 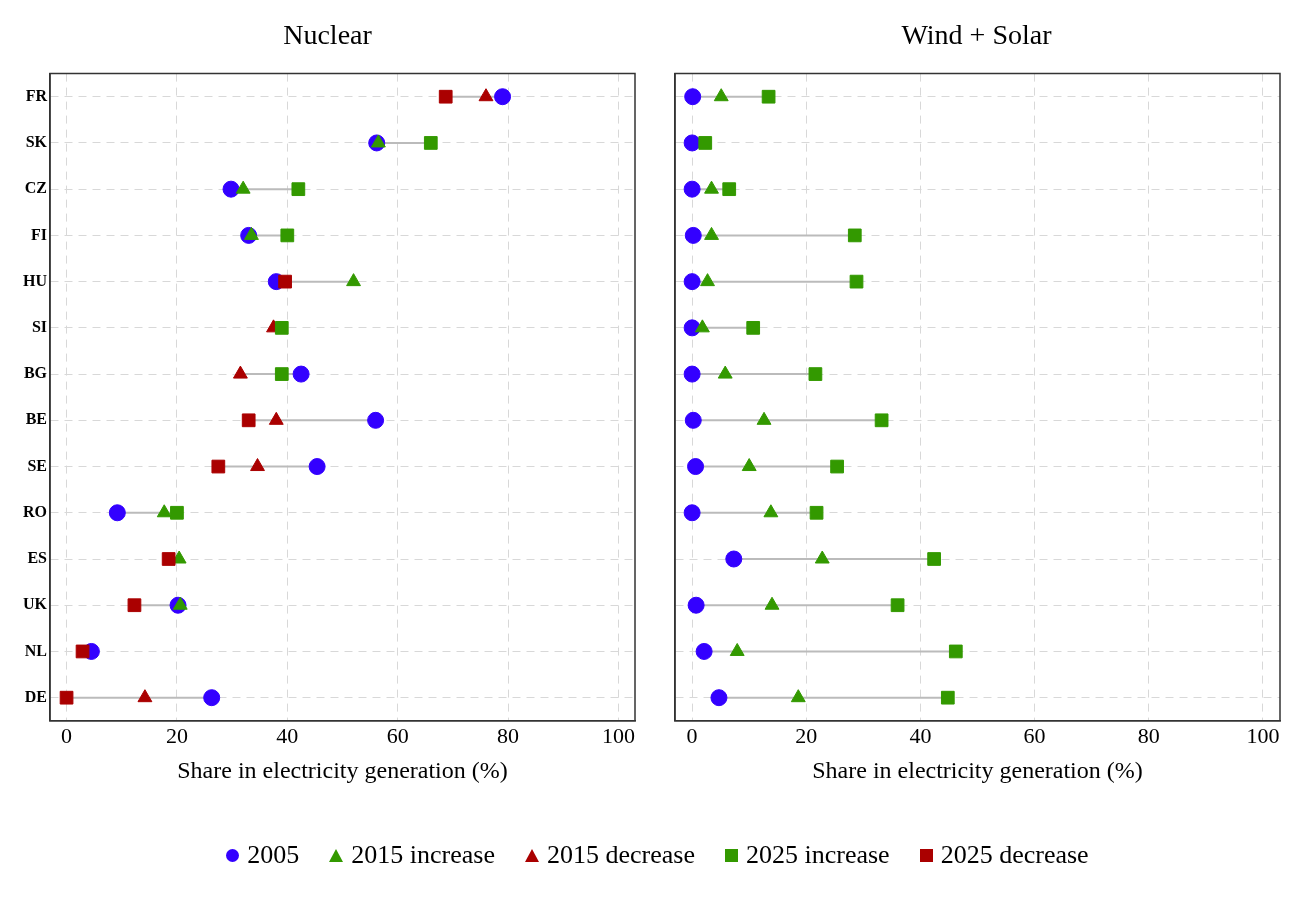 What do you see at coordinates (39, 326) in the screenshot?
I see `y-tick-label: SI` at bounding box center [39, 326].